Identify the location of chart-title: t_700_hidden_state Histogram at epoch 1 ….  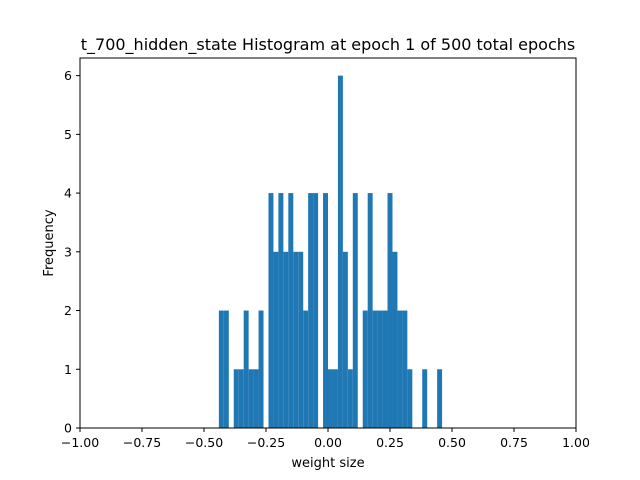
(328, 45).